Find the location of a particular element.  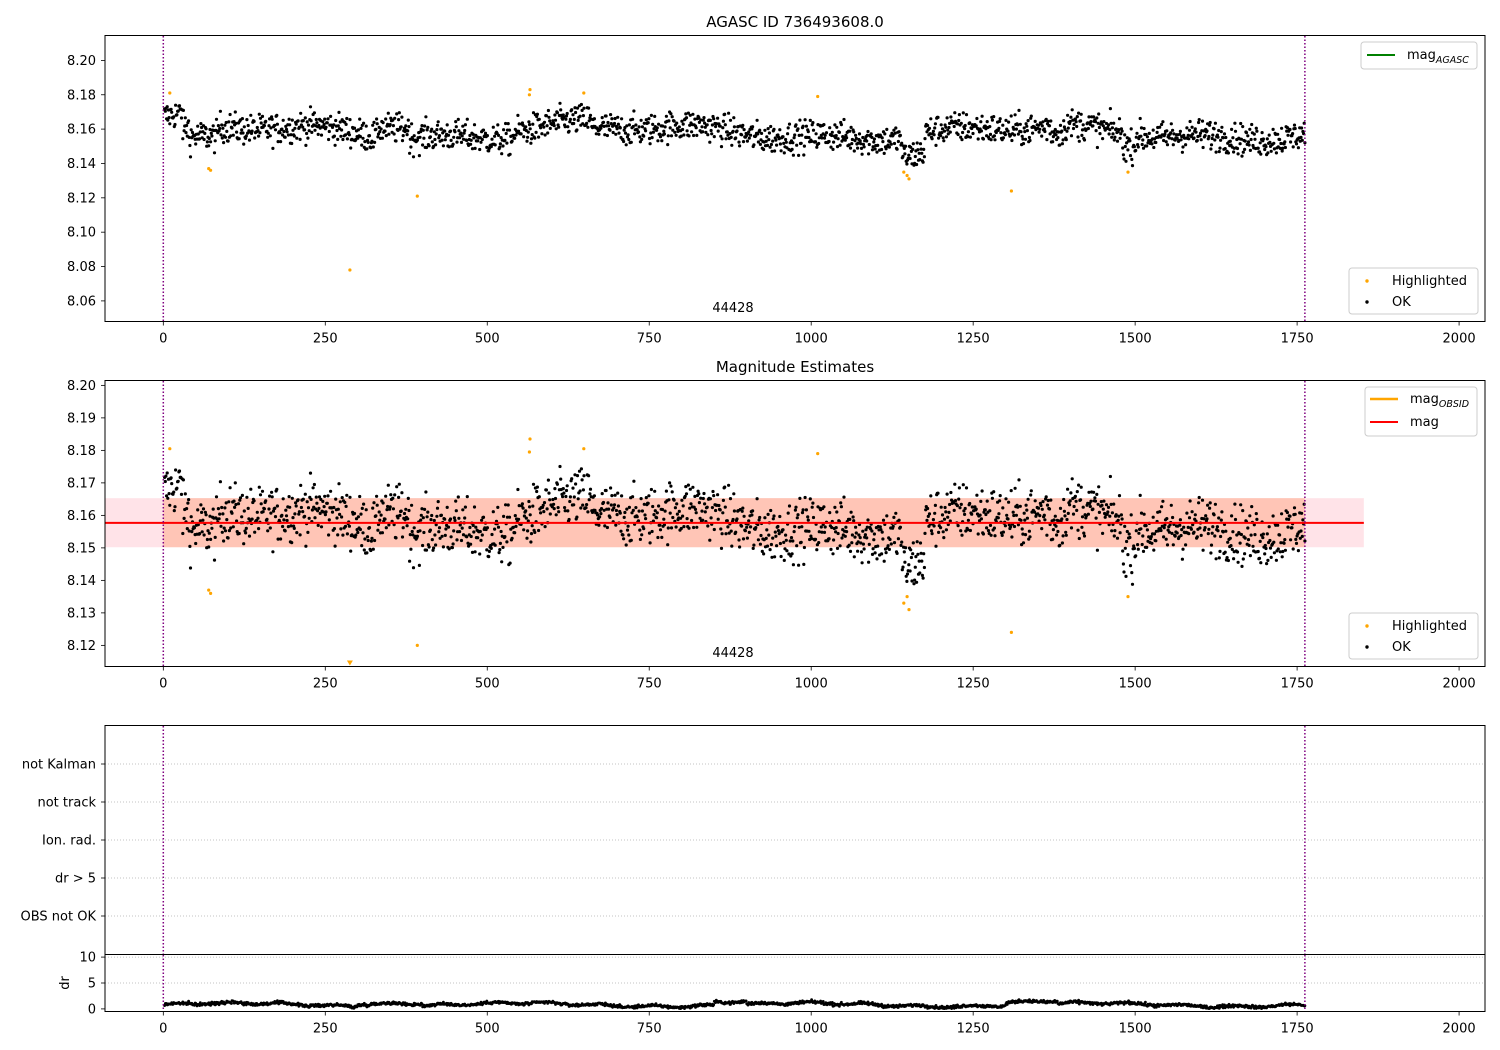

panel-magnitude-estimates-point-legend: Highlighted OK is located at coordinates (1413, 636).